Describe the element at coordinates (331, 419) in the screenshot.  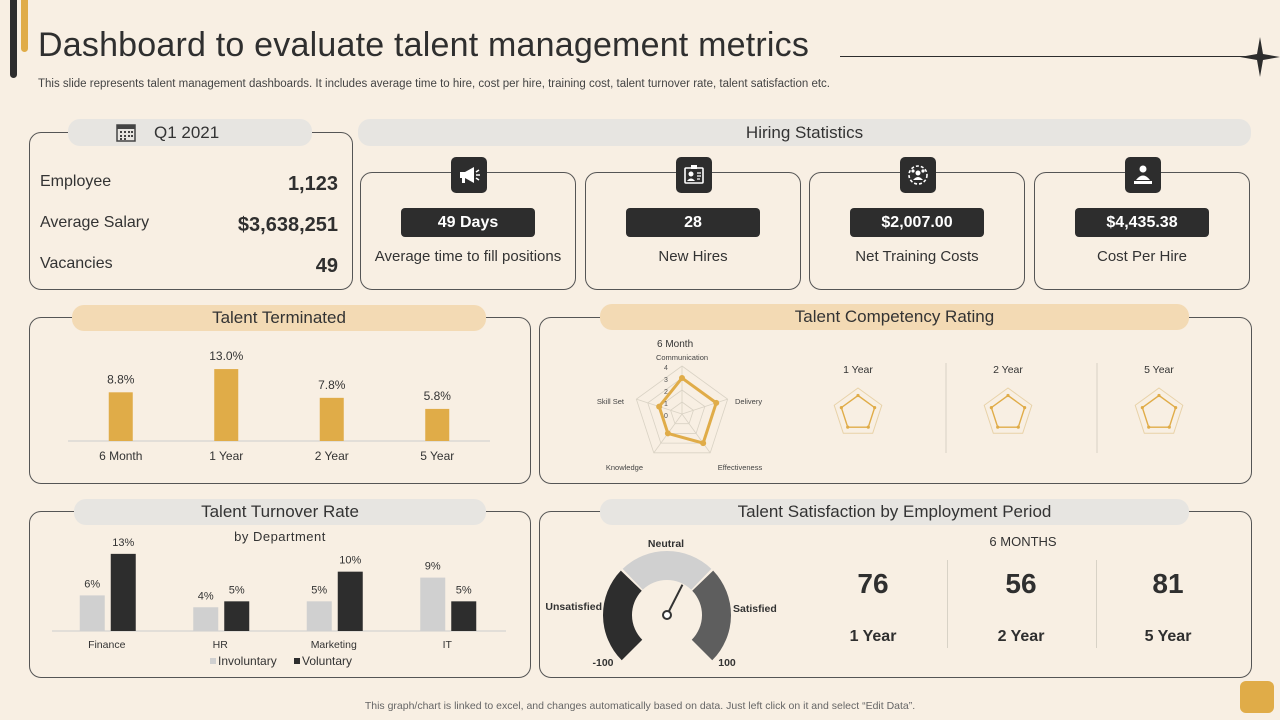
I see `bar-2-year` at that location.